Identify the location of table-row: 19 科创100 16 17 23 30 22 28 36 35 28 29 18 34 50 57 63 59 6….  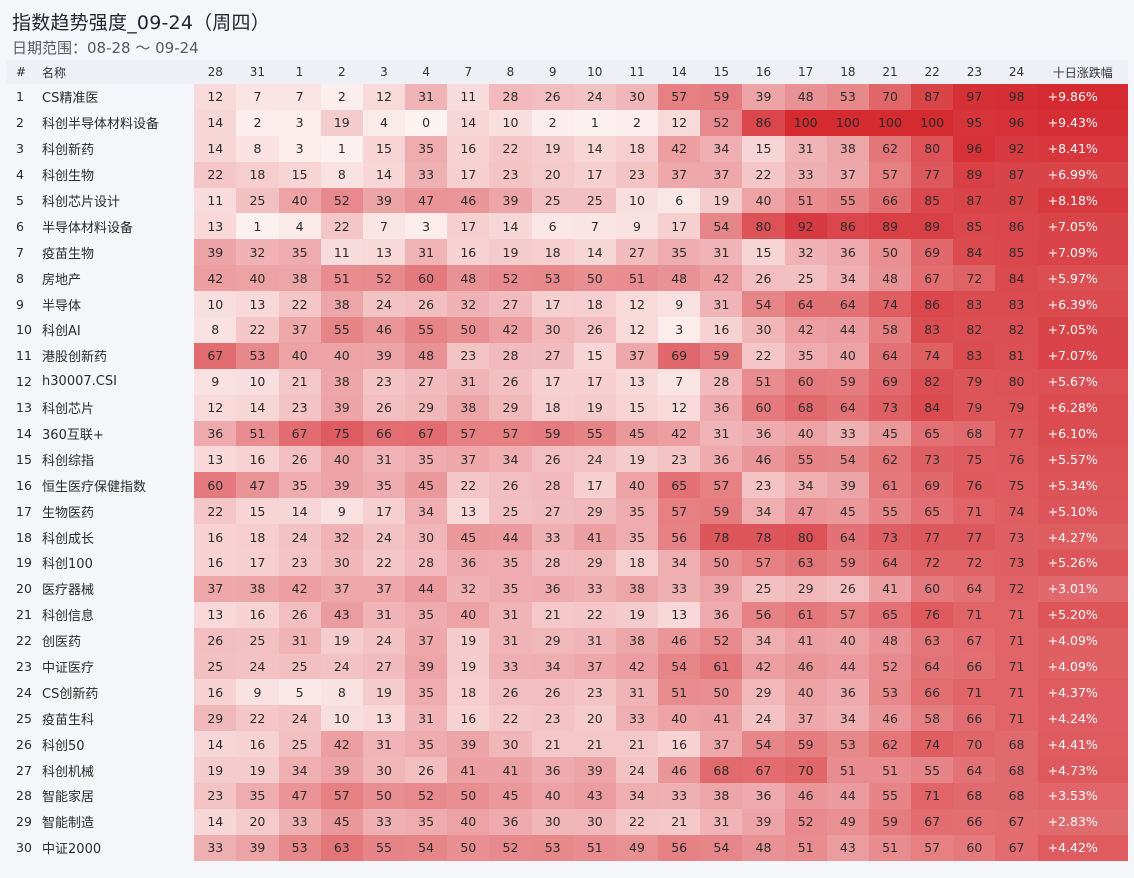
(567, 563).